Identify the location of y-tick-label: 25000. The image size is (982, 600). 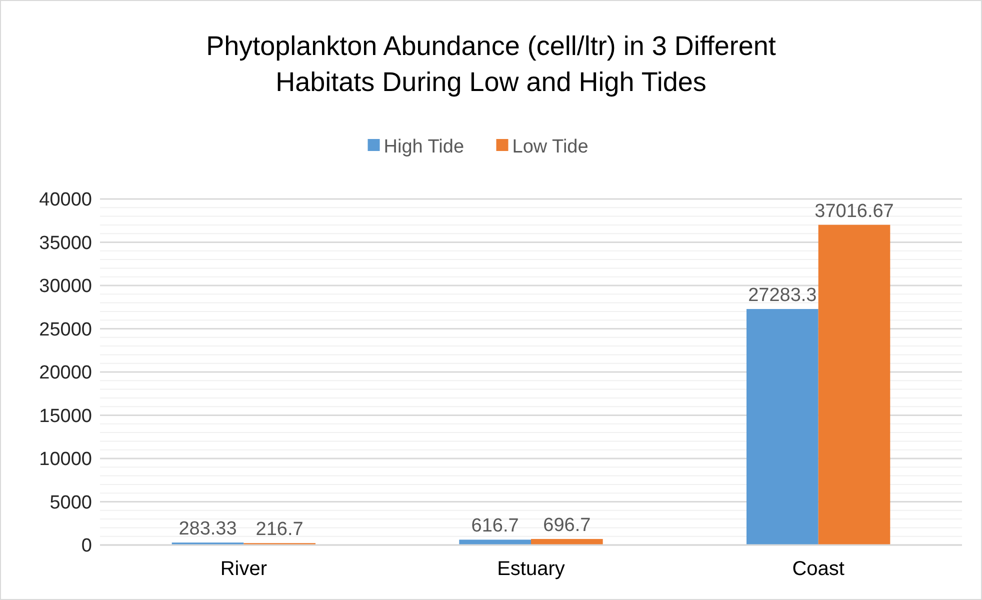
(65, 329).